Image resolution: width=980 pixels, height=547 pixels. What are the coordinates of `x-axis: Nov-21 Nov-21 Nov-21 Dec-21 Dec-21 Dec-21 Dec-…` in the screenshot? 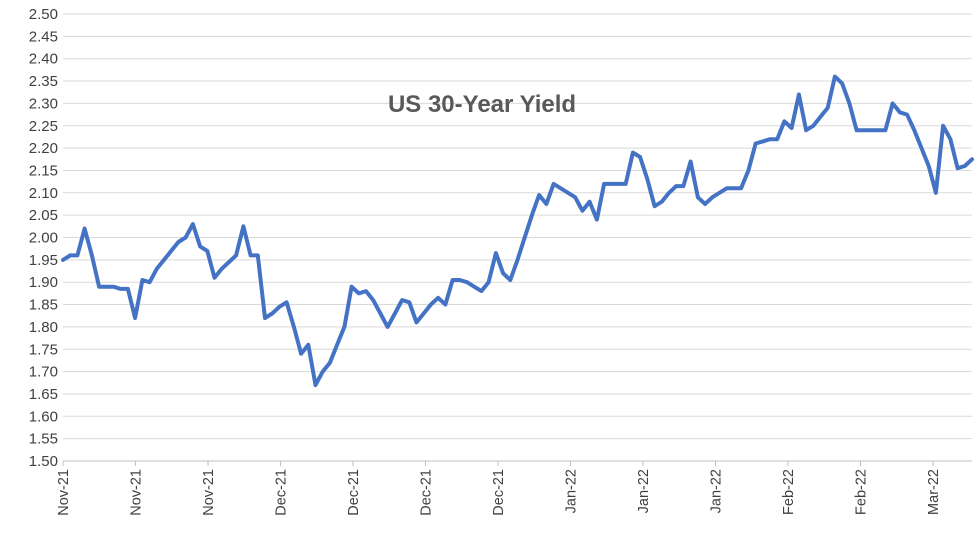 It's located at (514, 488).